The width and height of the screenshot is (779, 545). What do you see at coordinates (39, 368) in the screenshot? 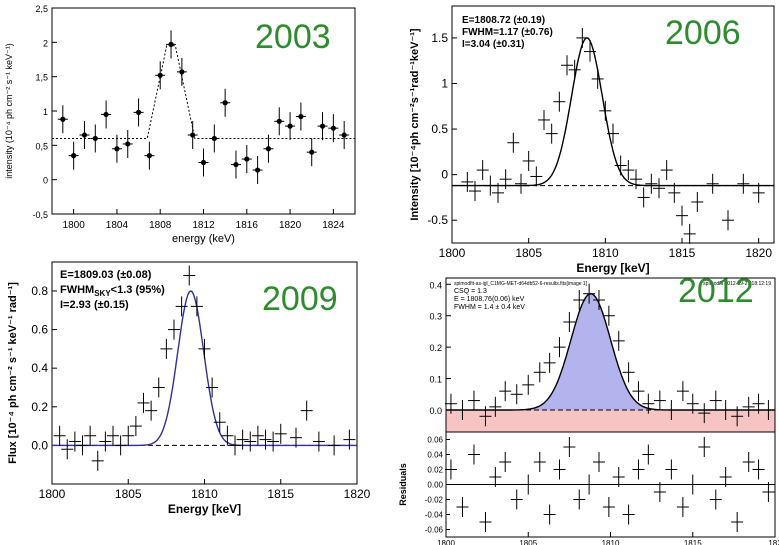
I see `y-tick-label: 0.4` at bounding box center [39, 368].